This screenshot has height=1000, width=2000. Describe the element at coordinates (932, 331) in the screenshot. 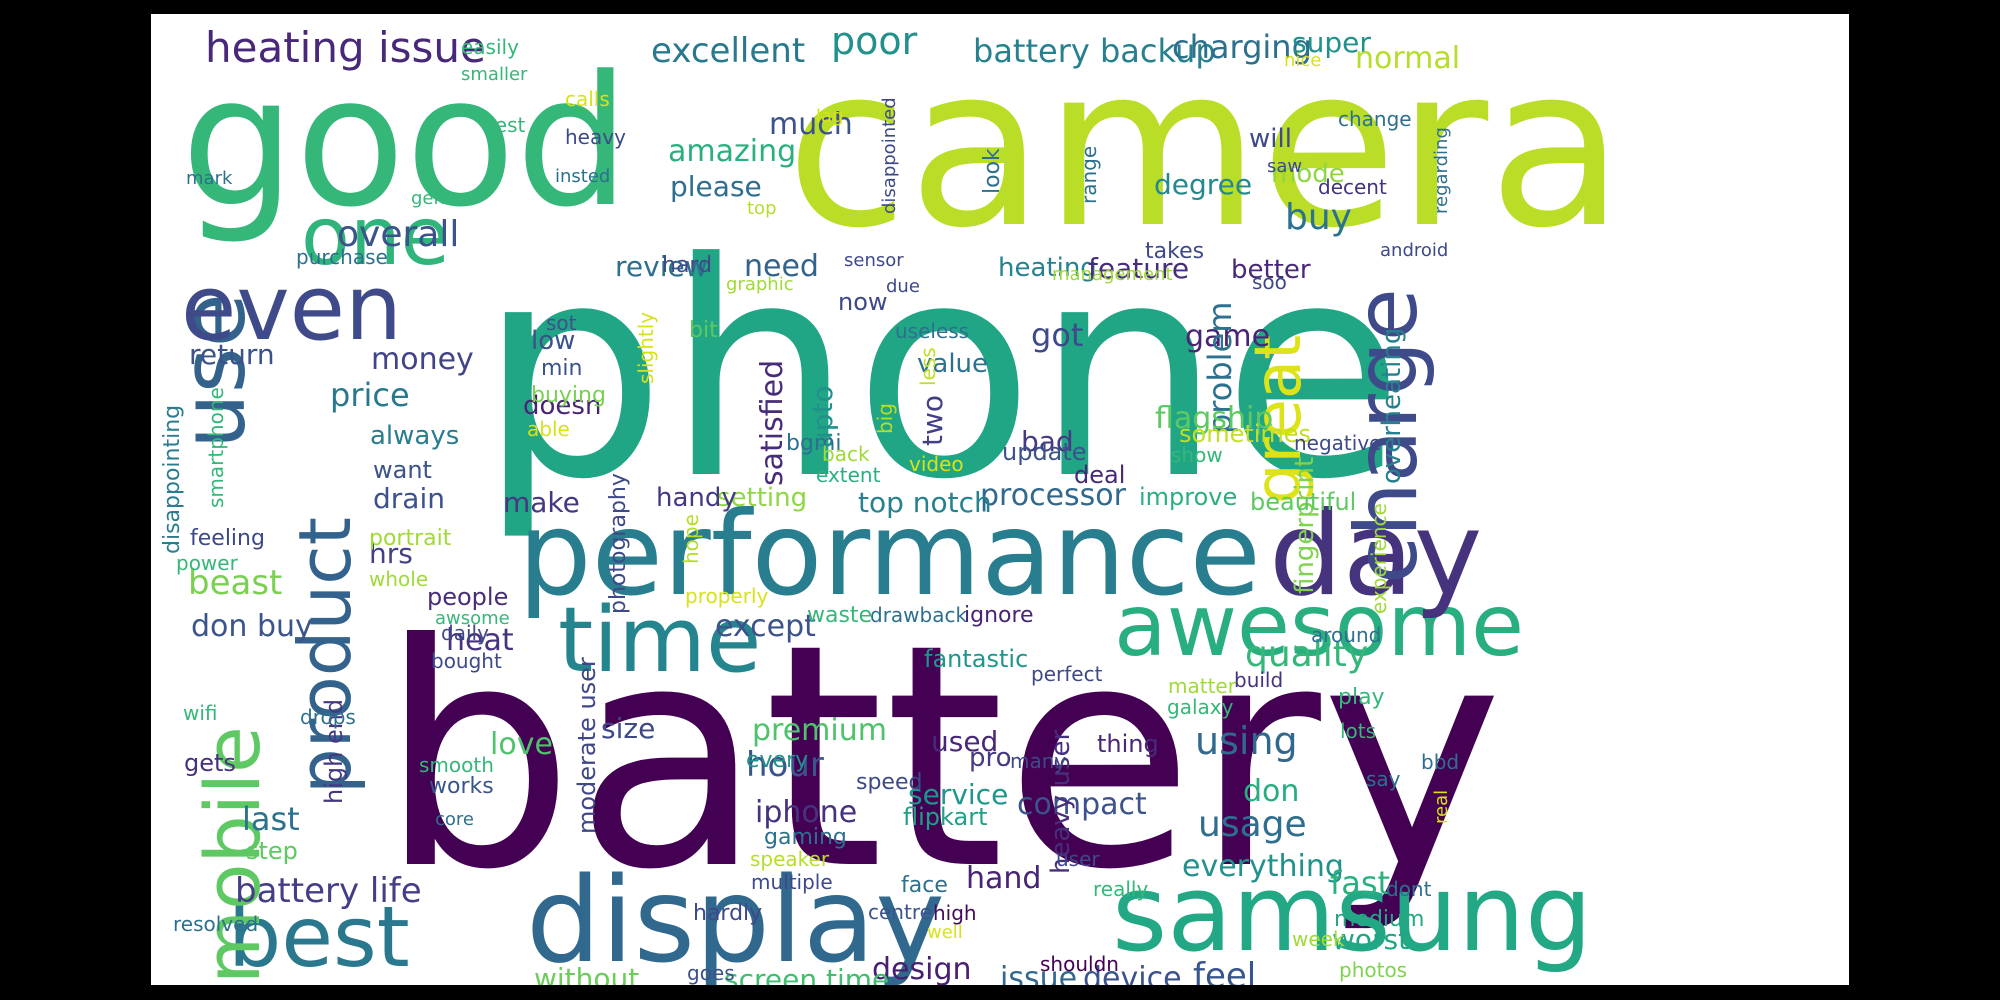

I see `word-useless: useless` at that location.